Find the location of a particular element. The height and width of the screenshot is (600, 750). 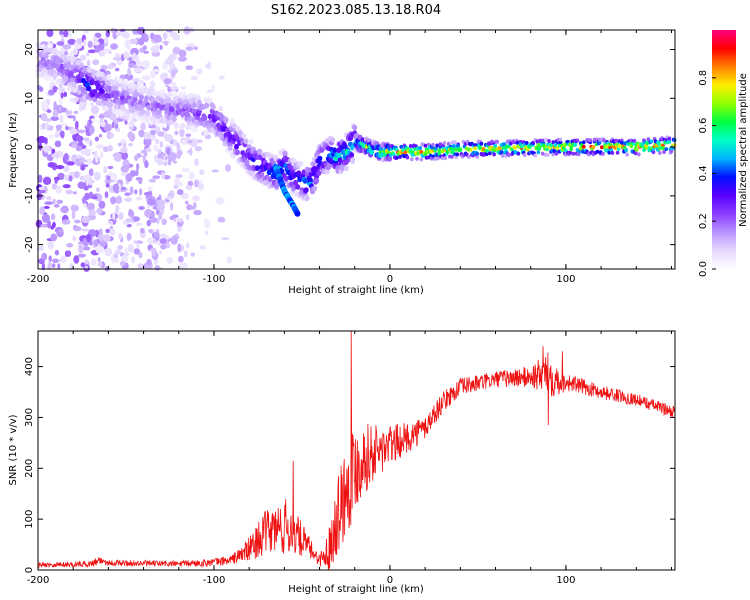

colorbar-gradient is located at coordinates (724, 149).